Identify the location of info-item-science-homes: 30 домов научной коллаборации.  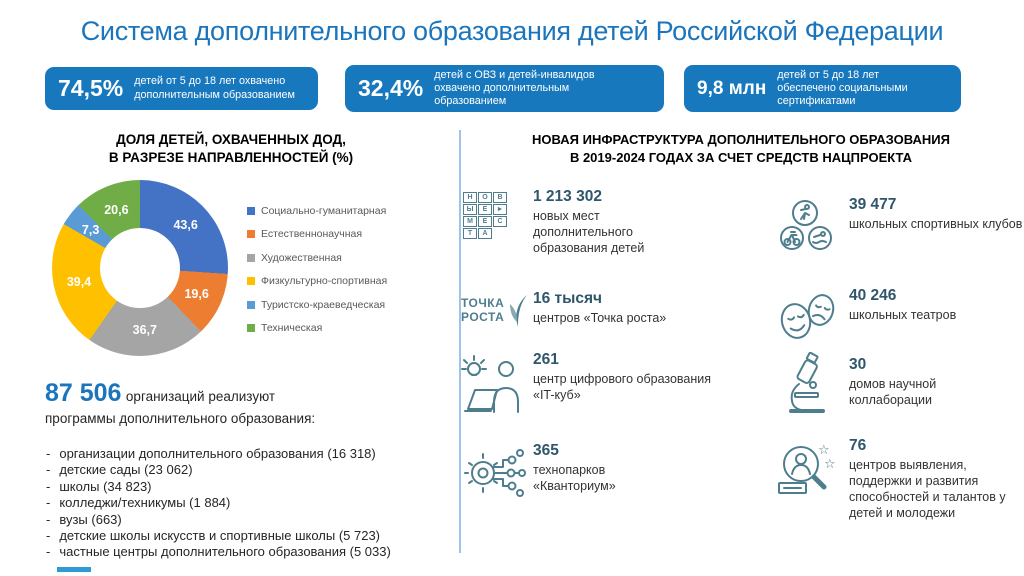
(893, 381).